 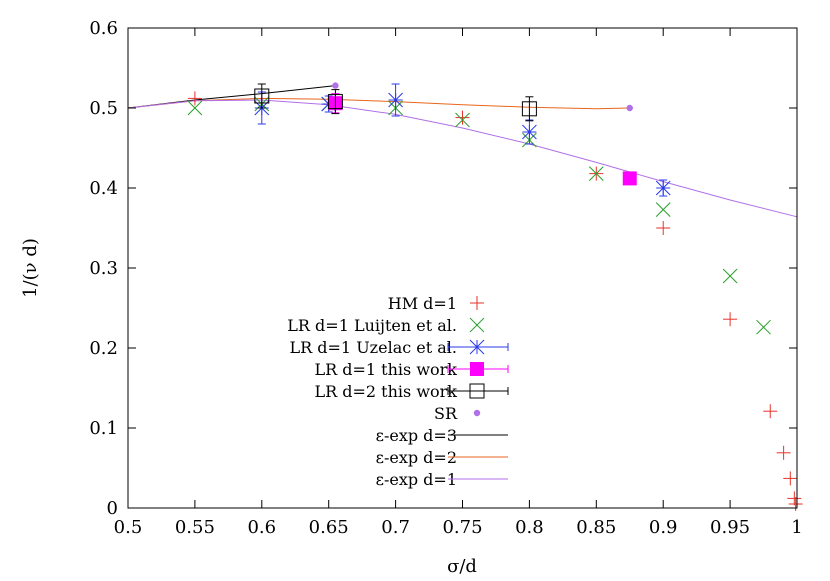 What do you see at coordinates (395, 527) in the screenshot?
I see `x-tick-label: 0.7` at bounding box center [395, 527].